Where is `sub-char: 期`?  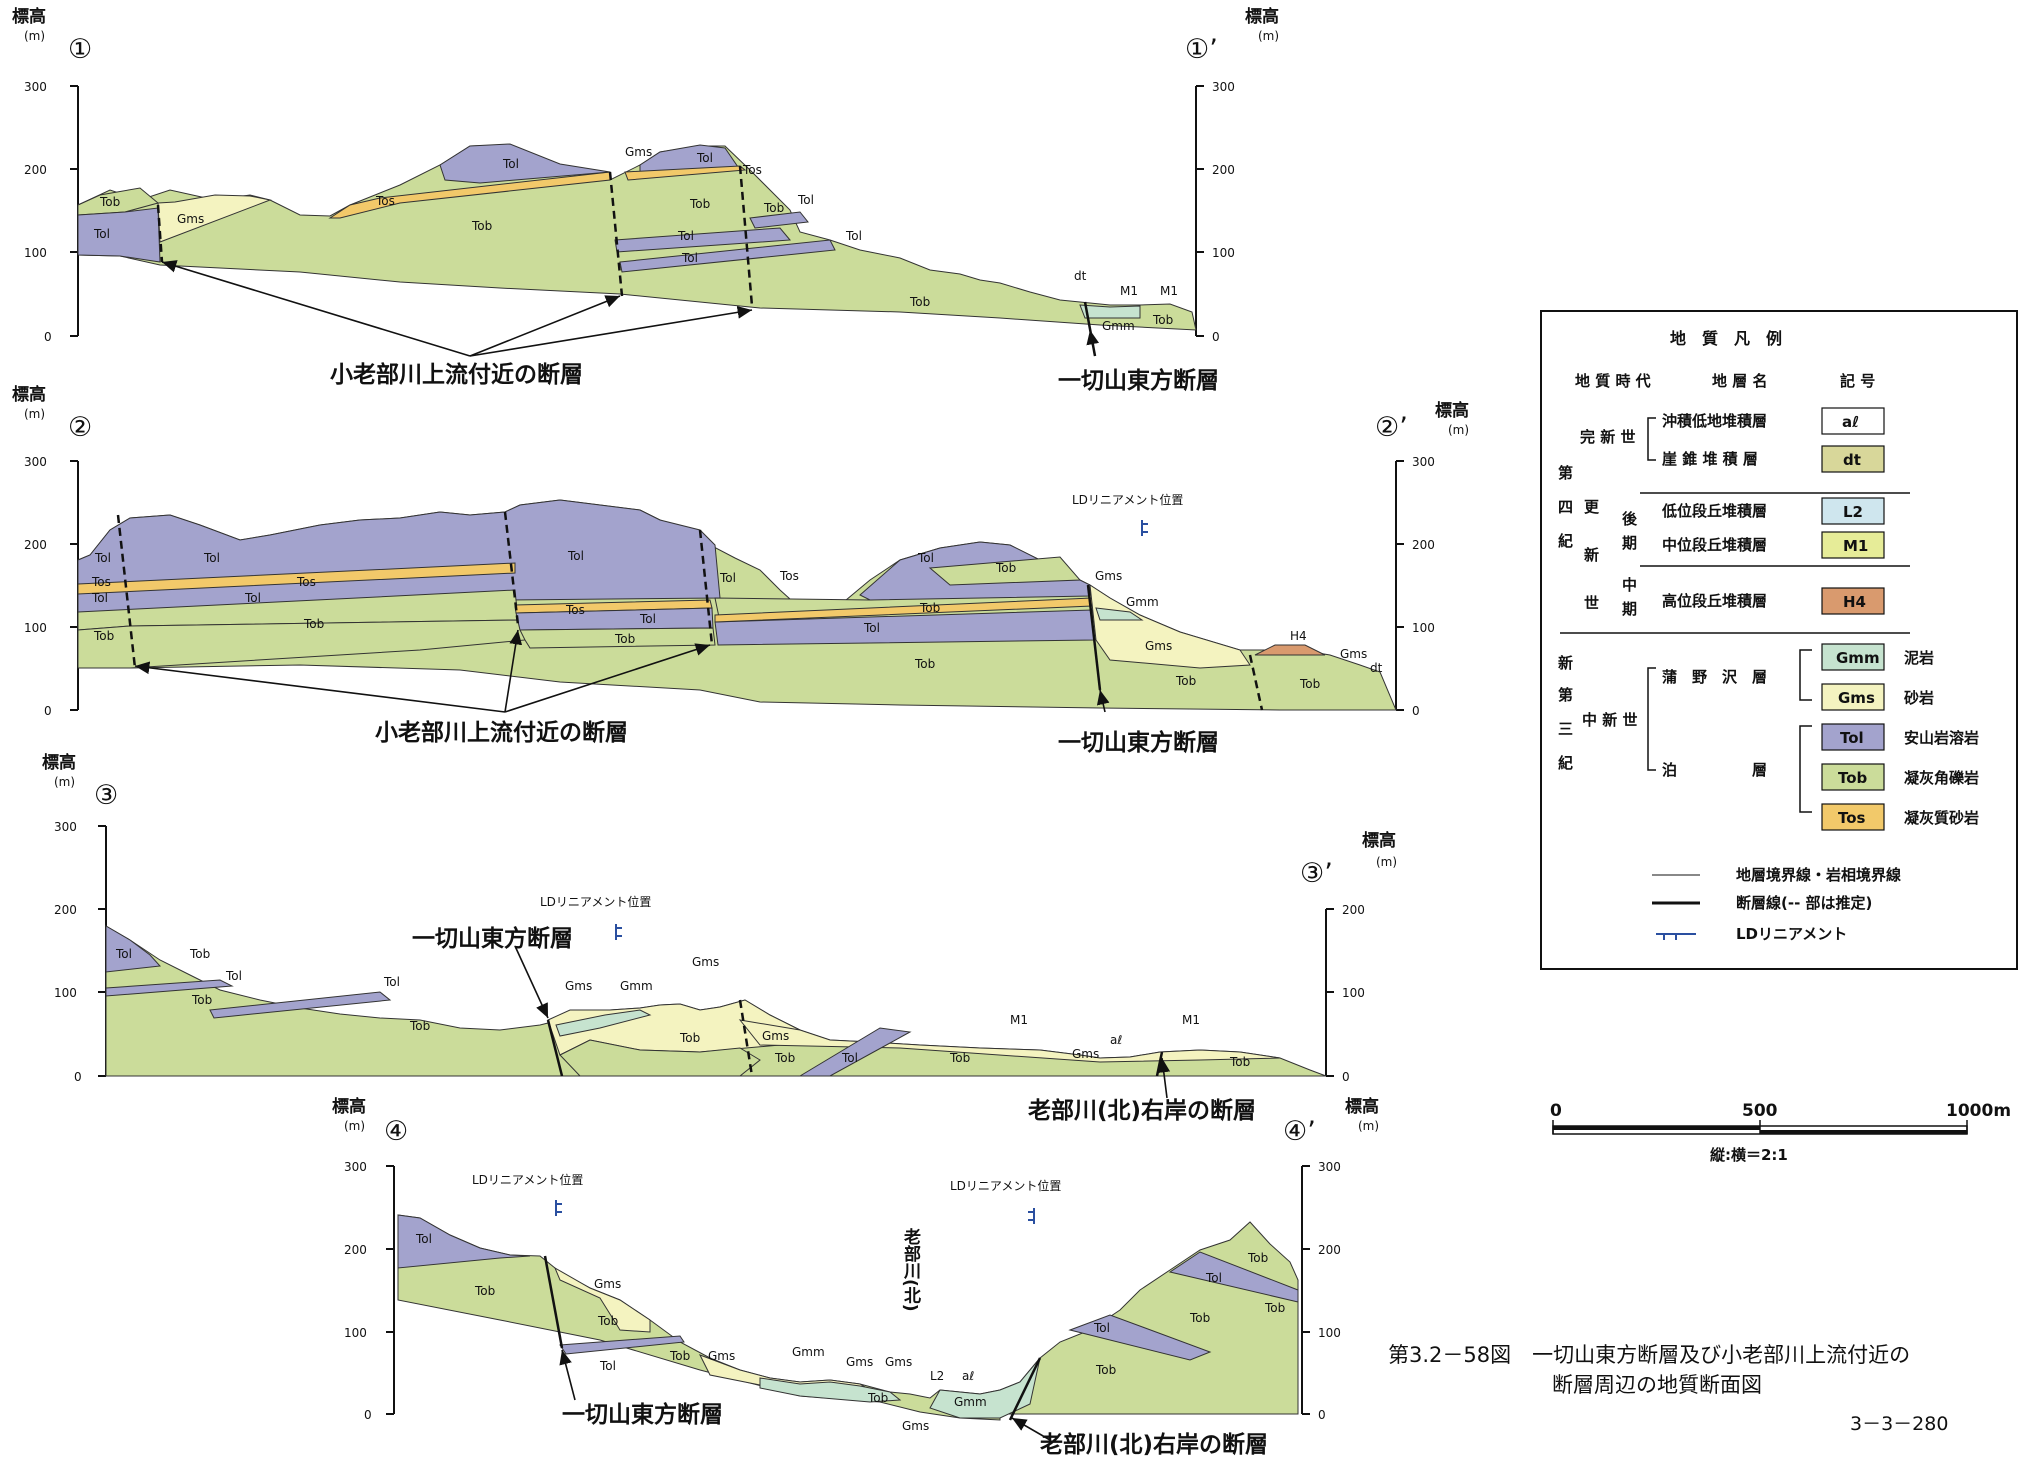 sub-char: 期 is located at coordinates (1629, 609).